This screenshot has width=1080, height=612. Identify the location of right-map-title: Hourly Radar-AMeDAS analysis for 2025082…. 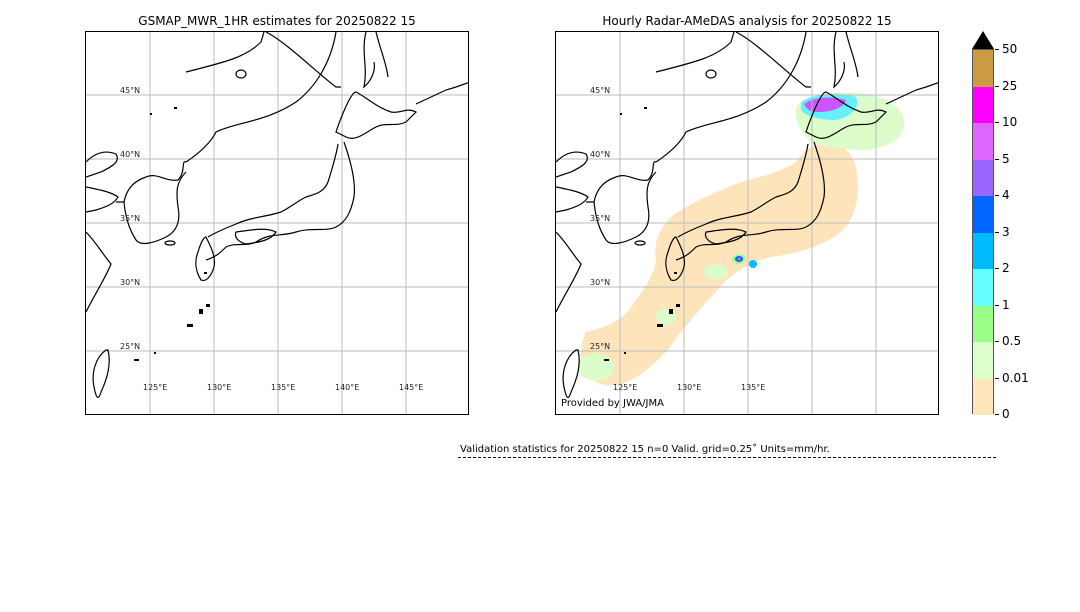
(747, 21).